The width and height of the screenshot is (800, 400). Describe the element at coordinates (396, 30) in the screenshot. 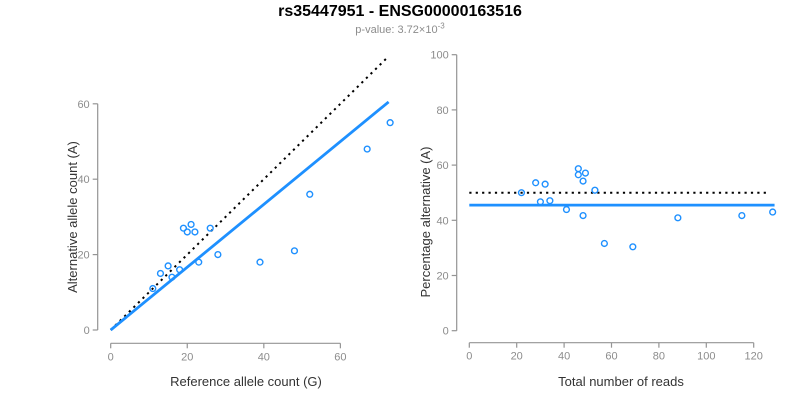

I see `pvalue-text: p-value: 3.72×10` at that location.